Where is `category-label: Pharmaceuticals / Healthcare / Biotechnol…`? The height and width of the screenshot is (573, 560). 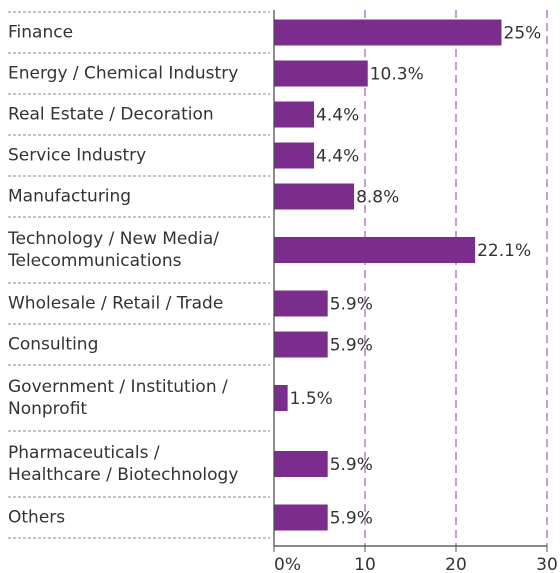
category-label: Pharmaceuticals / Healthcare / Biotechnol… is located at coordinates (123, 464).